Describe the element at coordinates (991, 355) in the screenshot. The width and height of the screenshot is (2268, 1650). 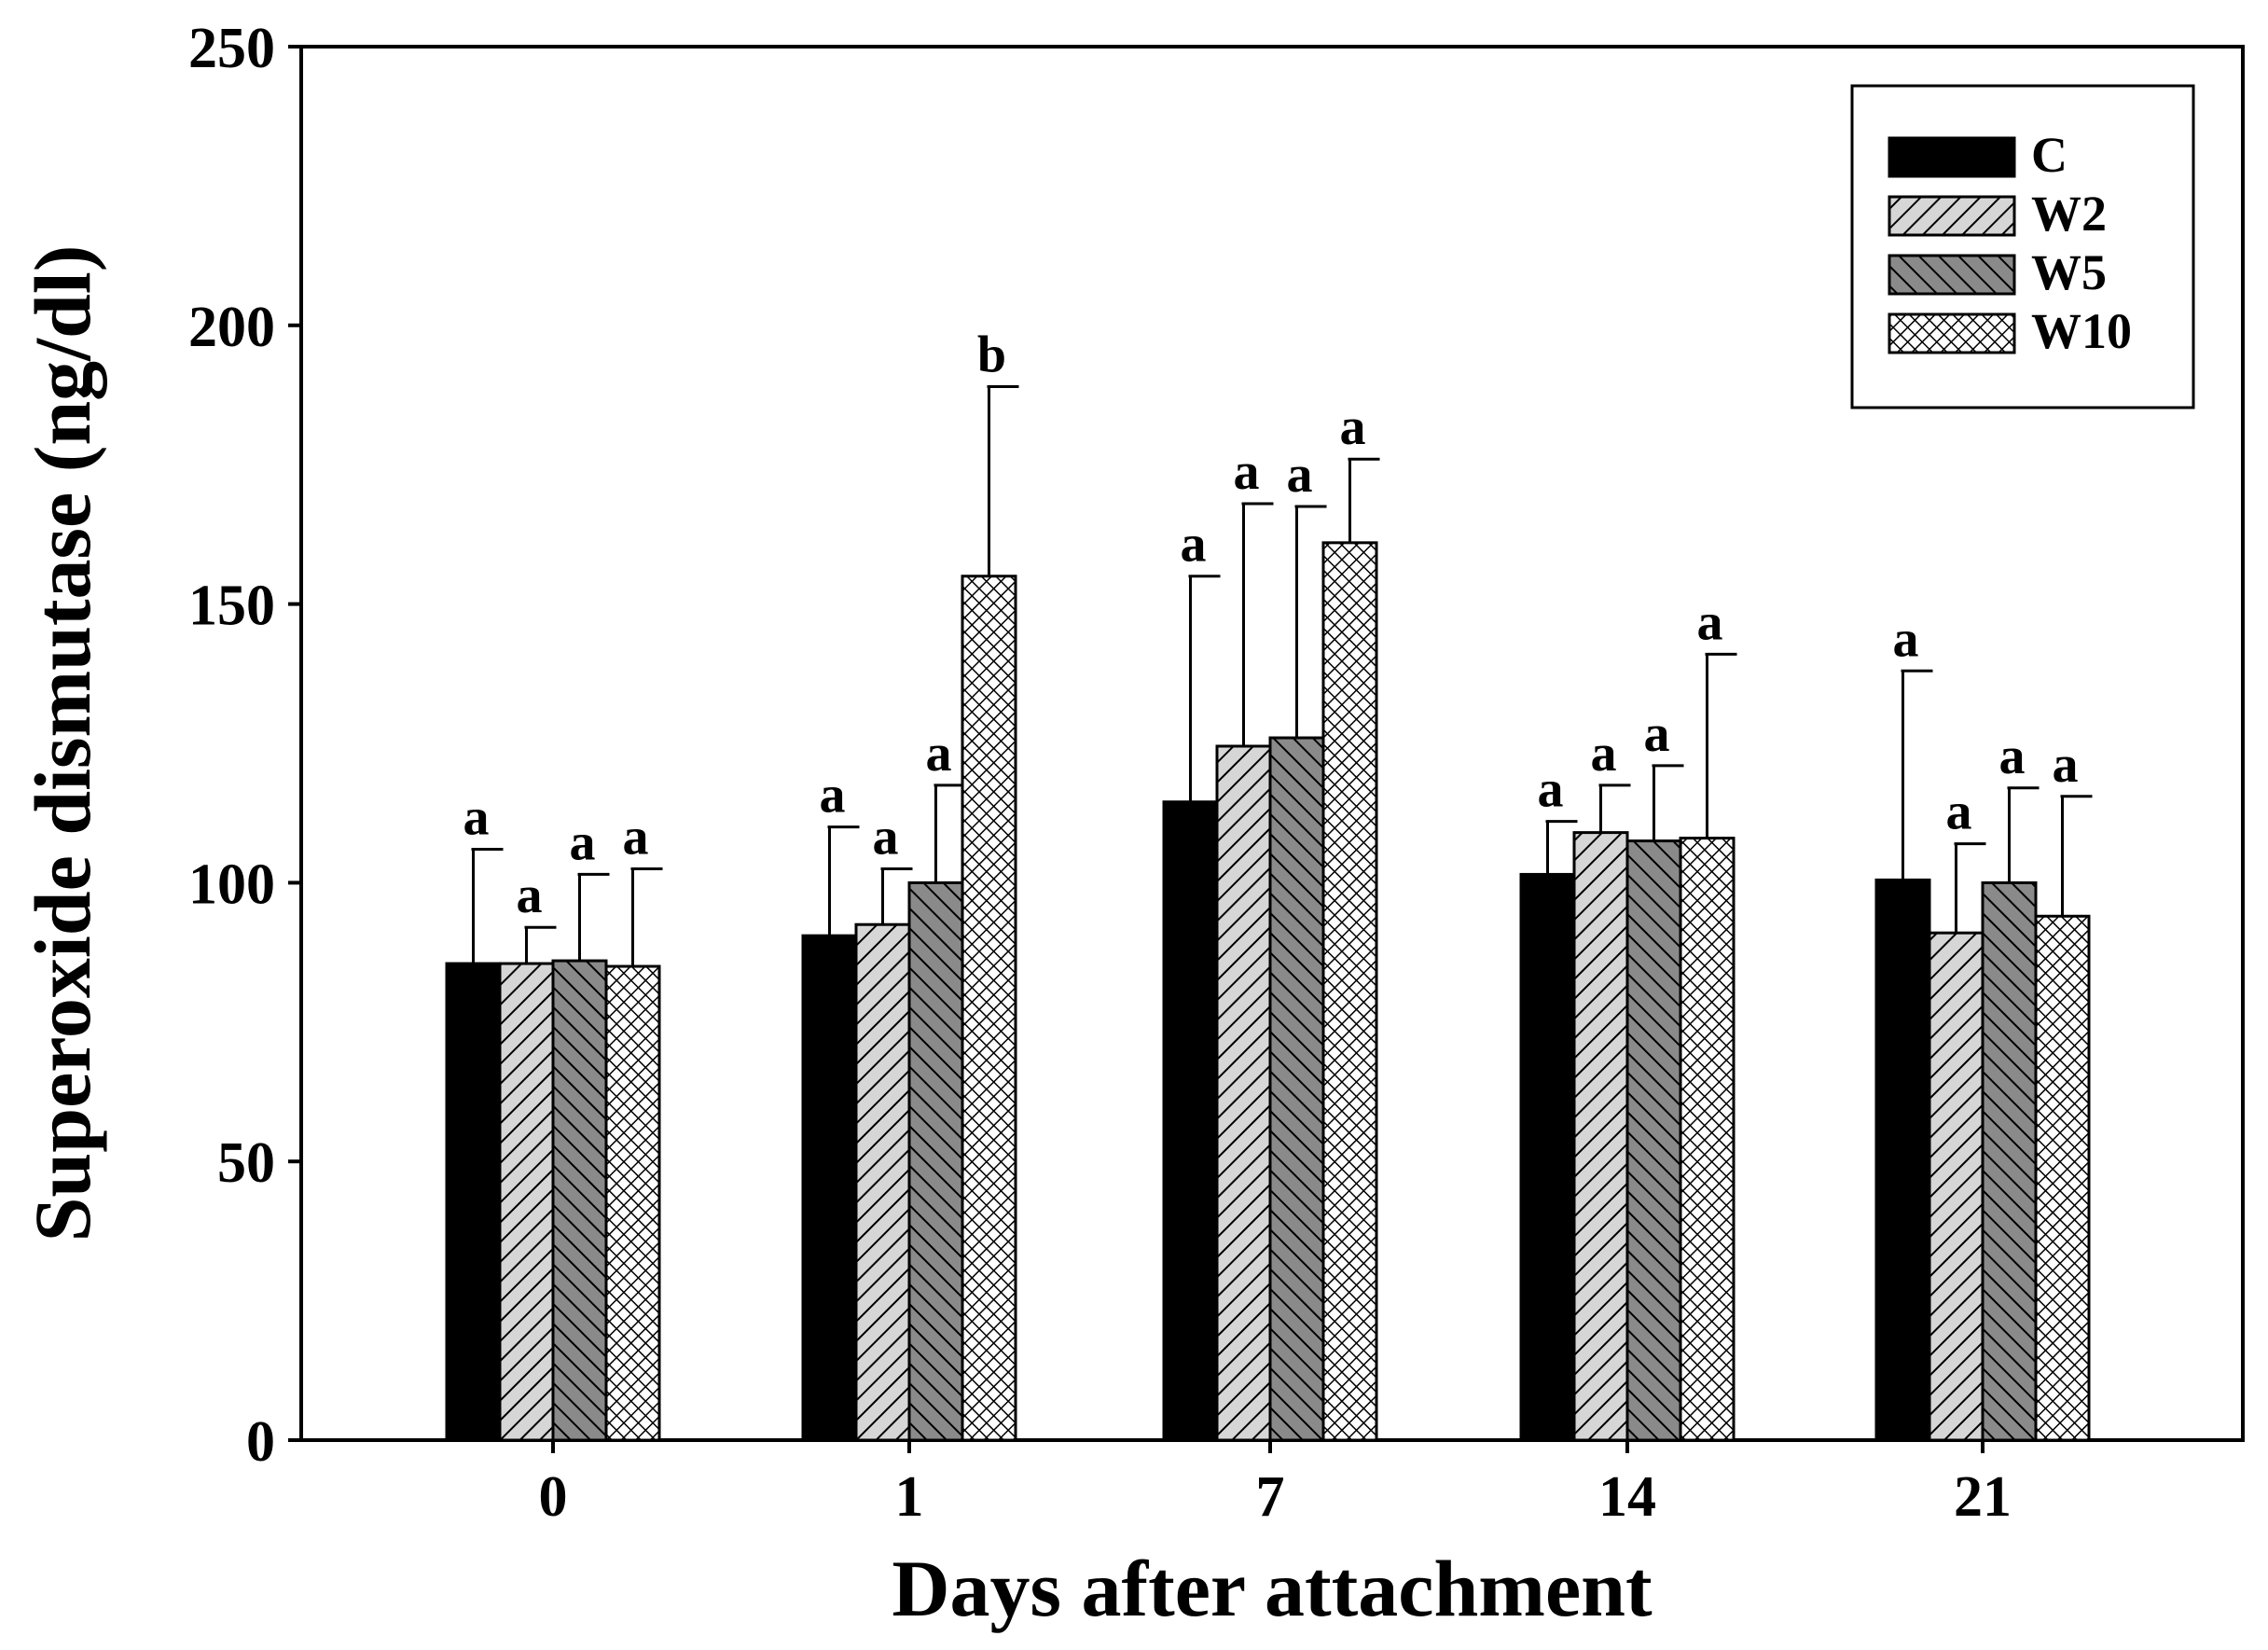
I see `significance-letter: b` at that location.